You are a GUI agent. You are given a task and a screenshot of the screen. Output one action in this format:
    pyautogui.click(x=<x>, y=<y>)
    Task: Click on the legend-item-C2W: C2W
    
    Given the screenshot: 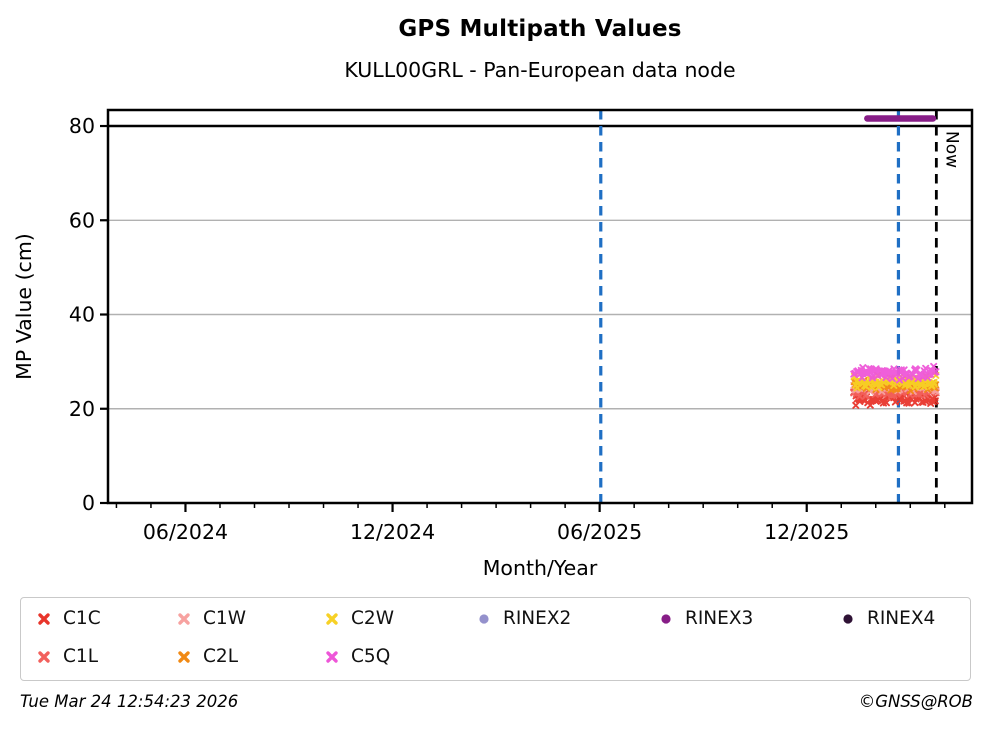 What is the action you would take?
    pyautogui.click(x=358, y=619)
    